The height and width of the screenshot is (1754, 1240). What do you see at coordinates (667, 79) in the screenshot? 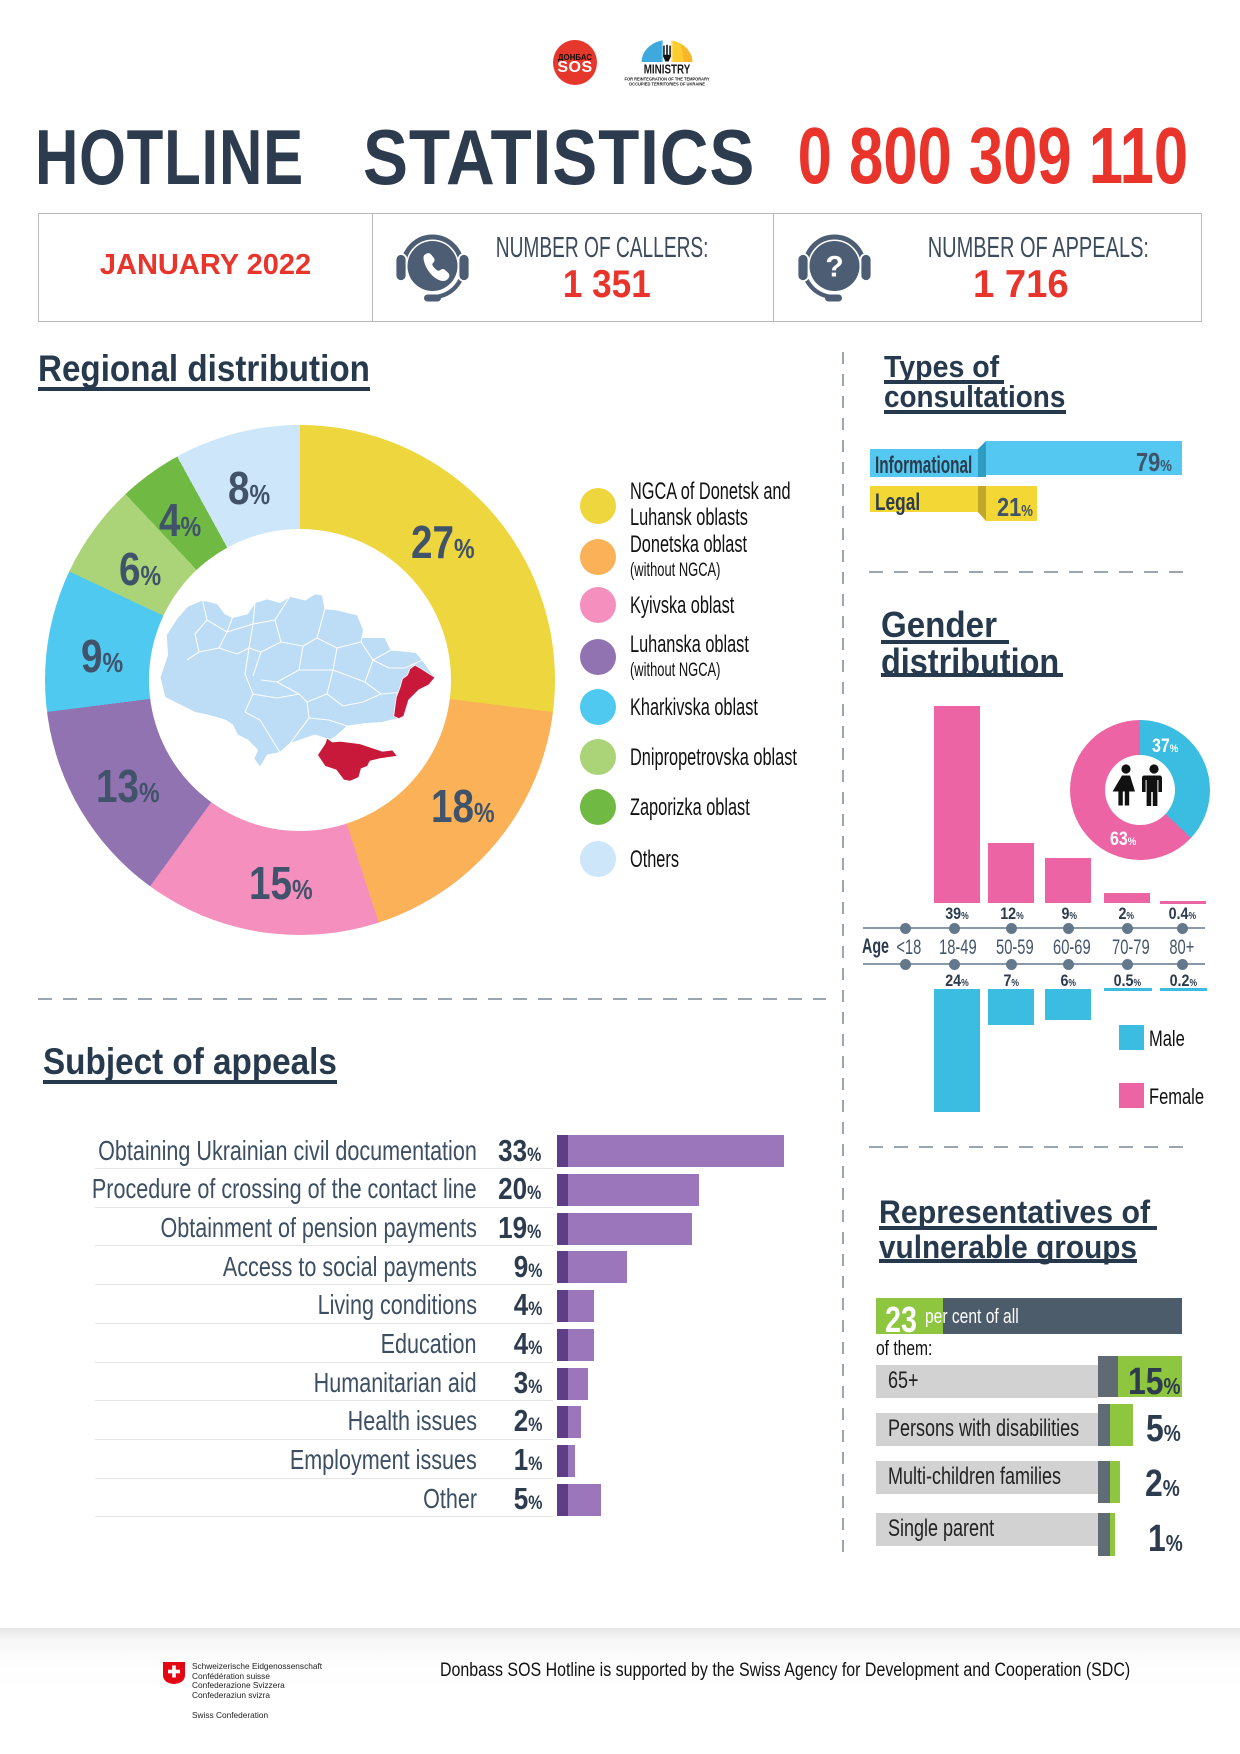
I see `svg-text:FOR REINTEGRATION OF THE TEMPO: FOR REINTEGRATION OF THE TEMPORARY` at bounding box center [667, 79].